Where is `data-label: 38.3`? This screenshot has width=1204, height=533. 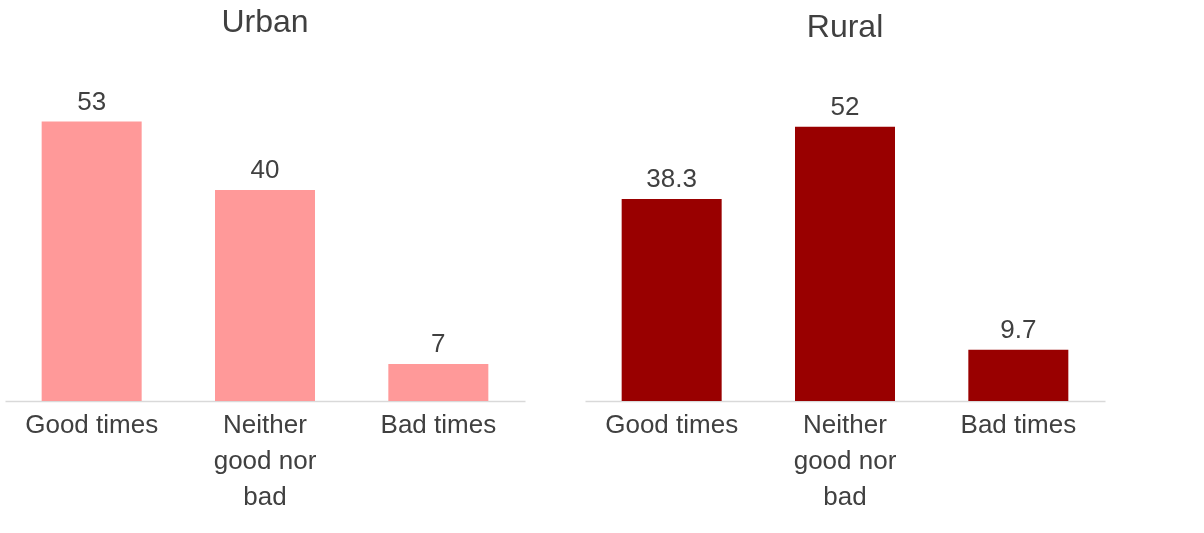
data-label: 38.3 is located at coordinates (671, 178).